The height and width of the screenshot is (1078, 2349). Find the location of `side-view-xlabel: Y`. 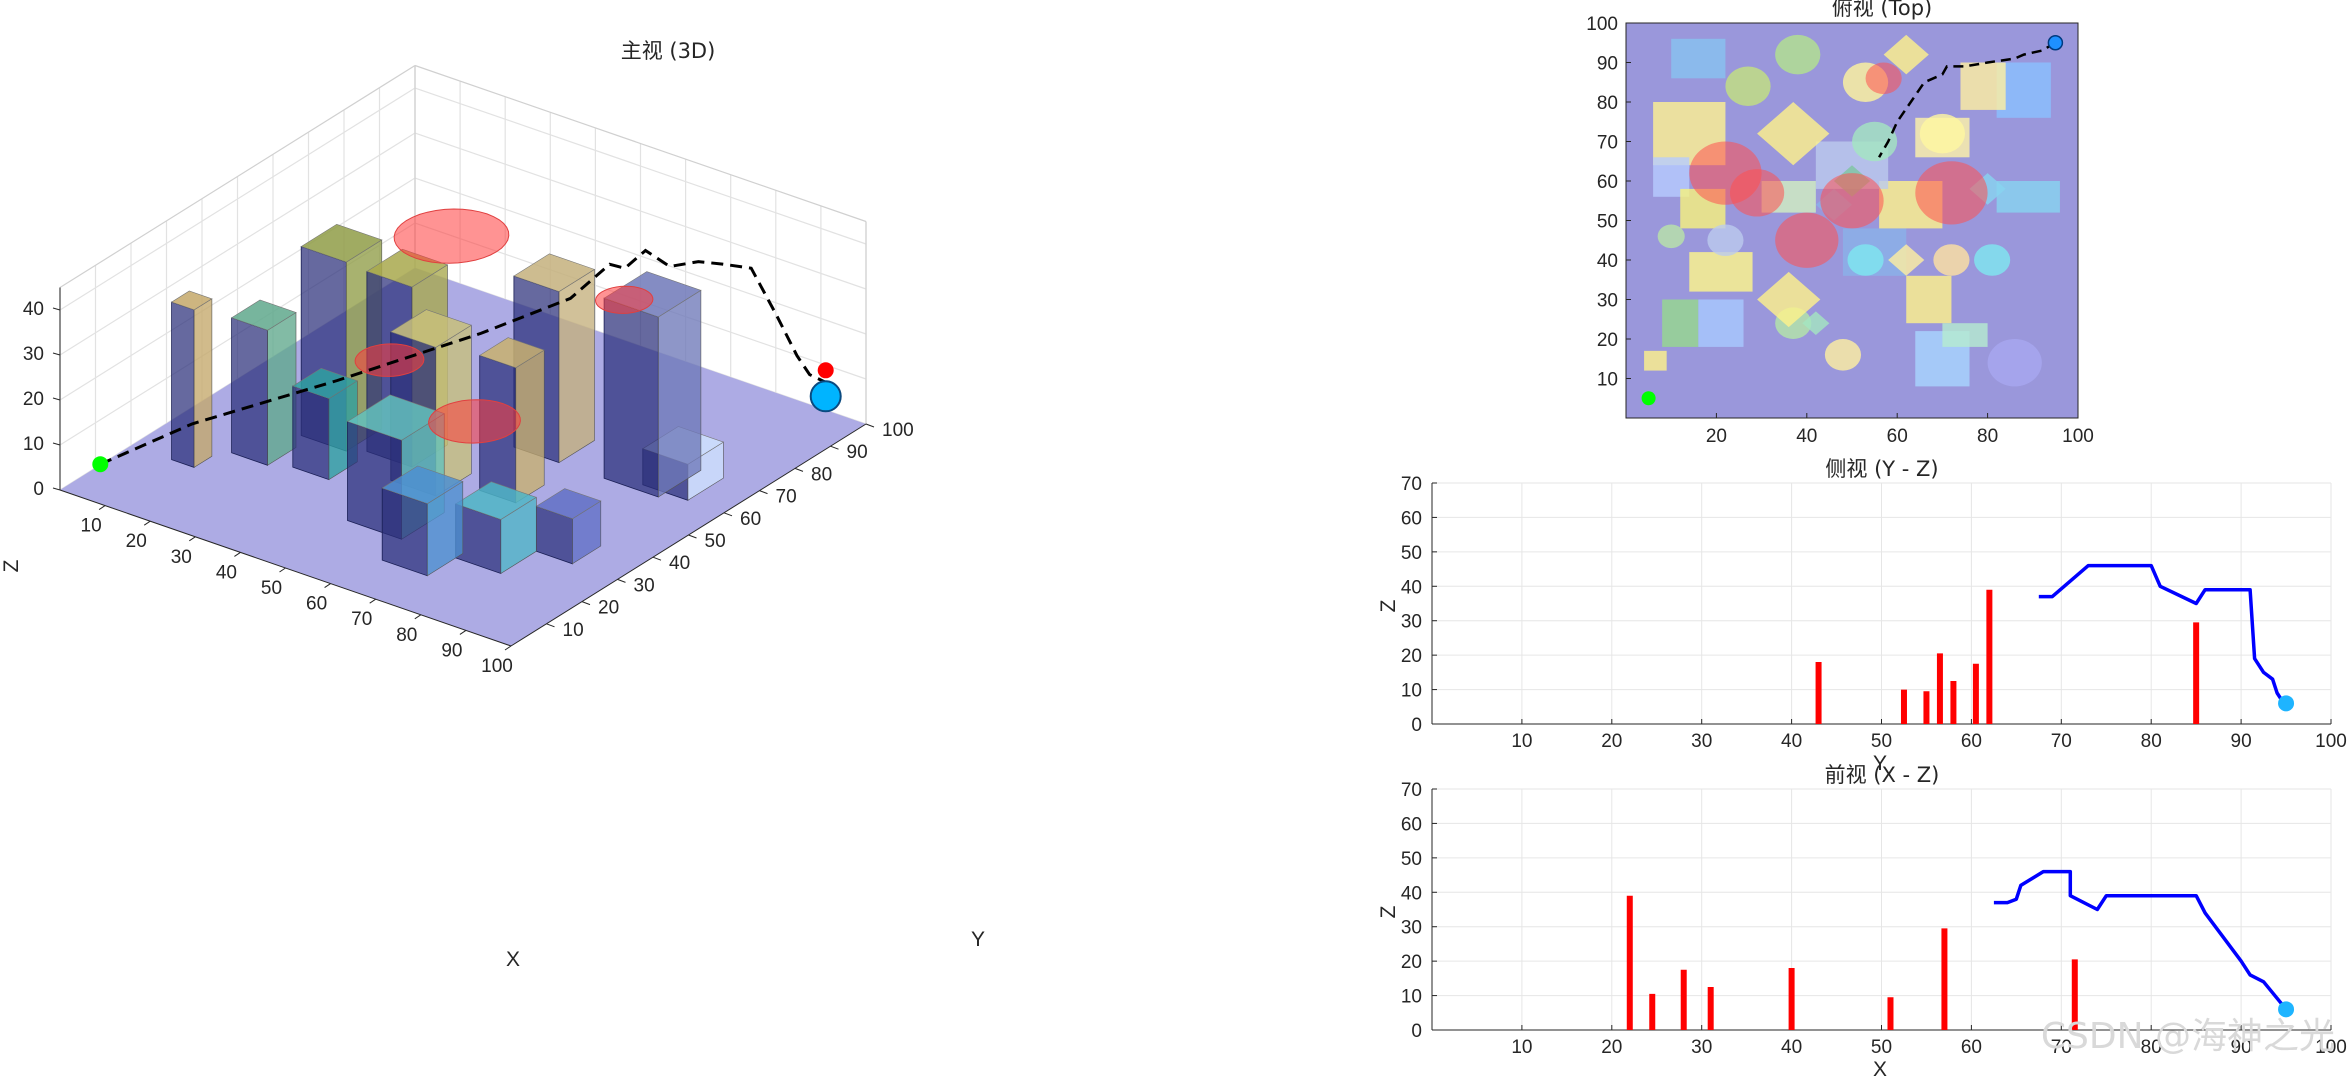

side-view-xlabel: Y is located at coordinates (1880, 763).